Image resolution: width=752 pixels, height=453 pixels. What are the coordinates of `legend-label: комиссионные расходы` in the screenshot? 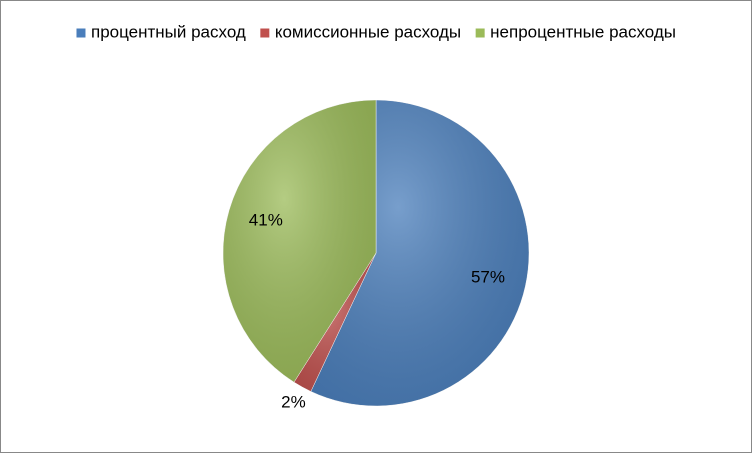 It's located at (368, 31).